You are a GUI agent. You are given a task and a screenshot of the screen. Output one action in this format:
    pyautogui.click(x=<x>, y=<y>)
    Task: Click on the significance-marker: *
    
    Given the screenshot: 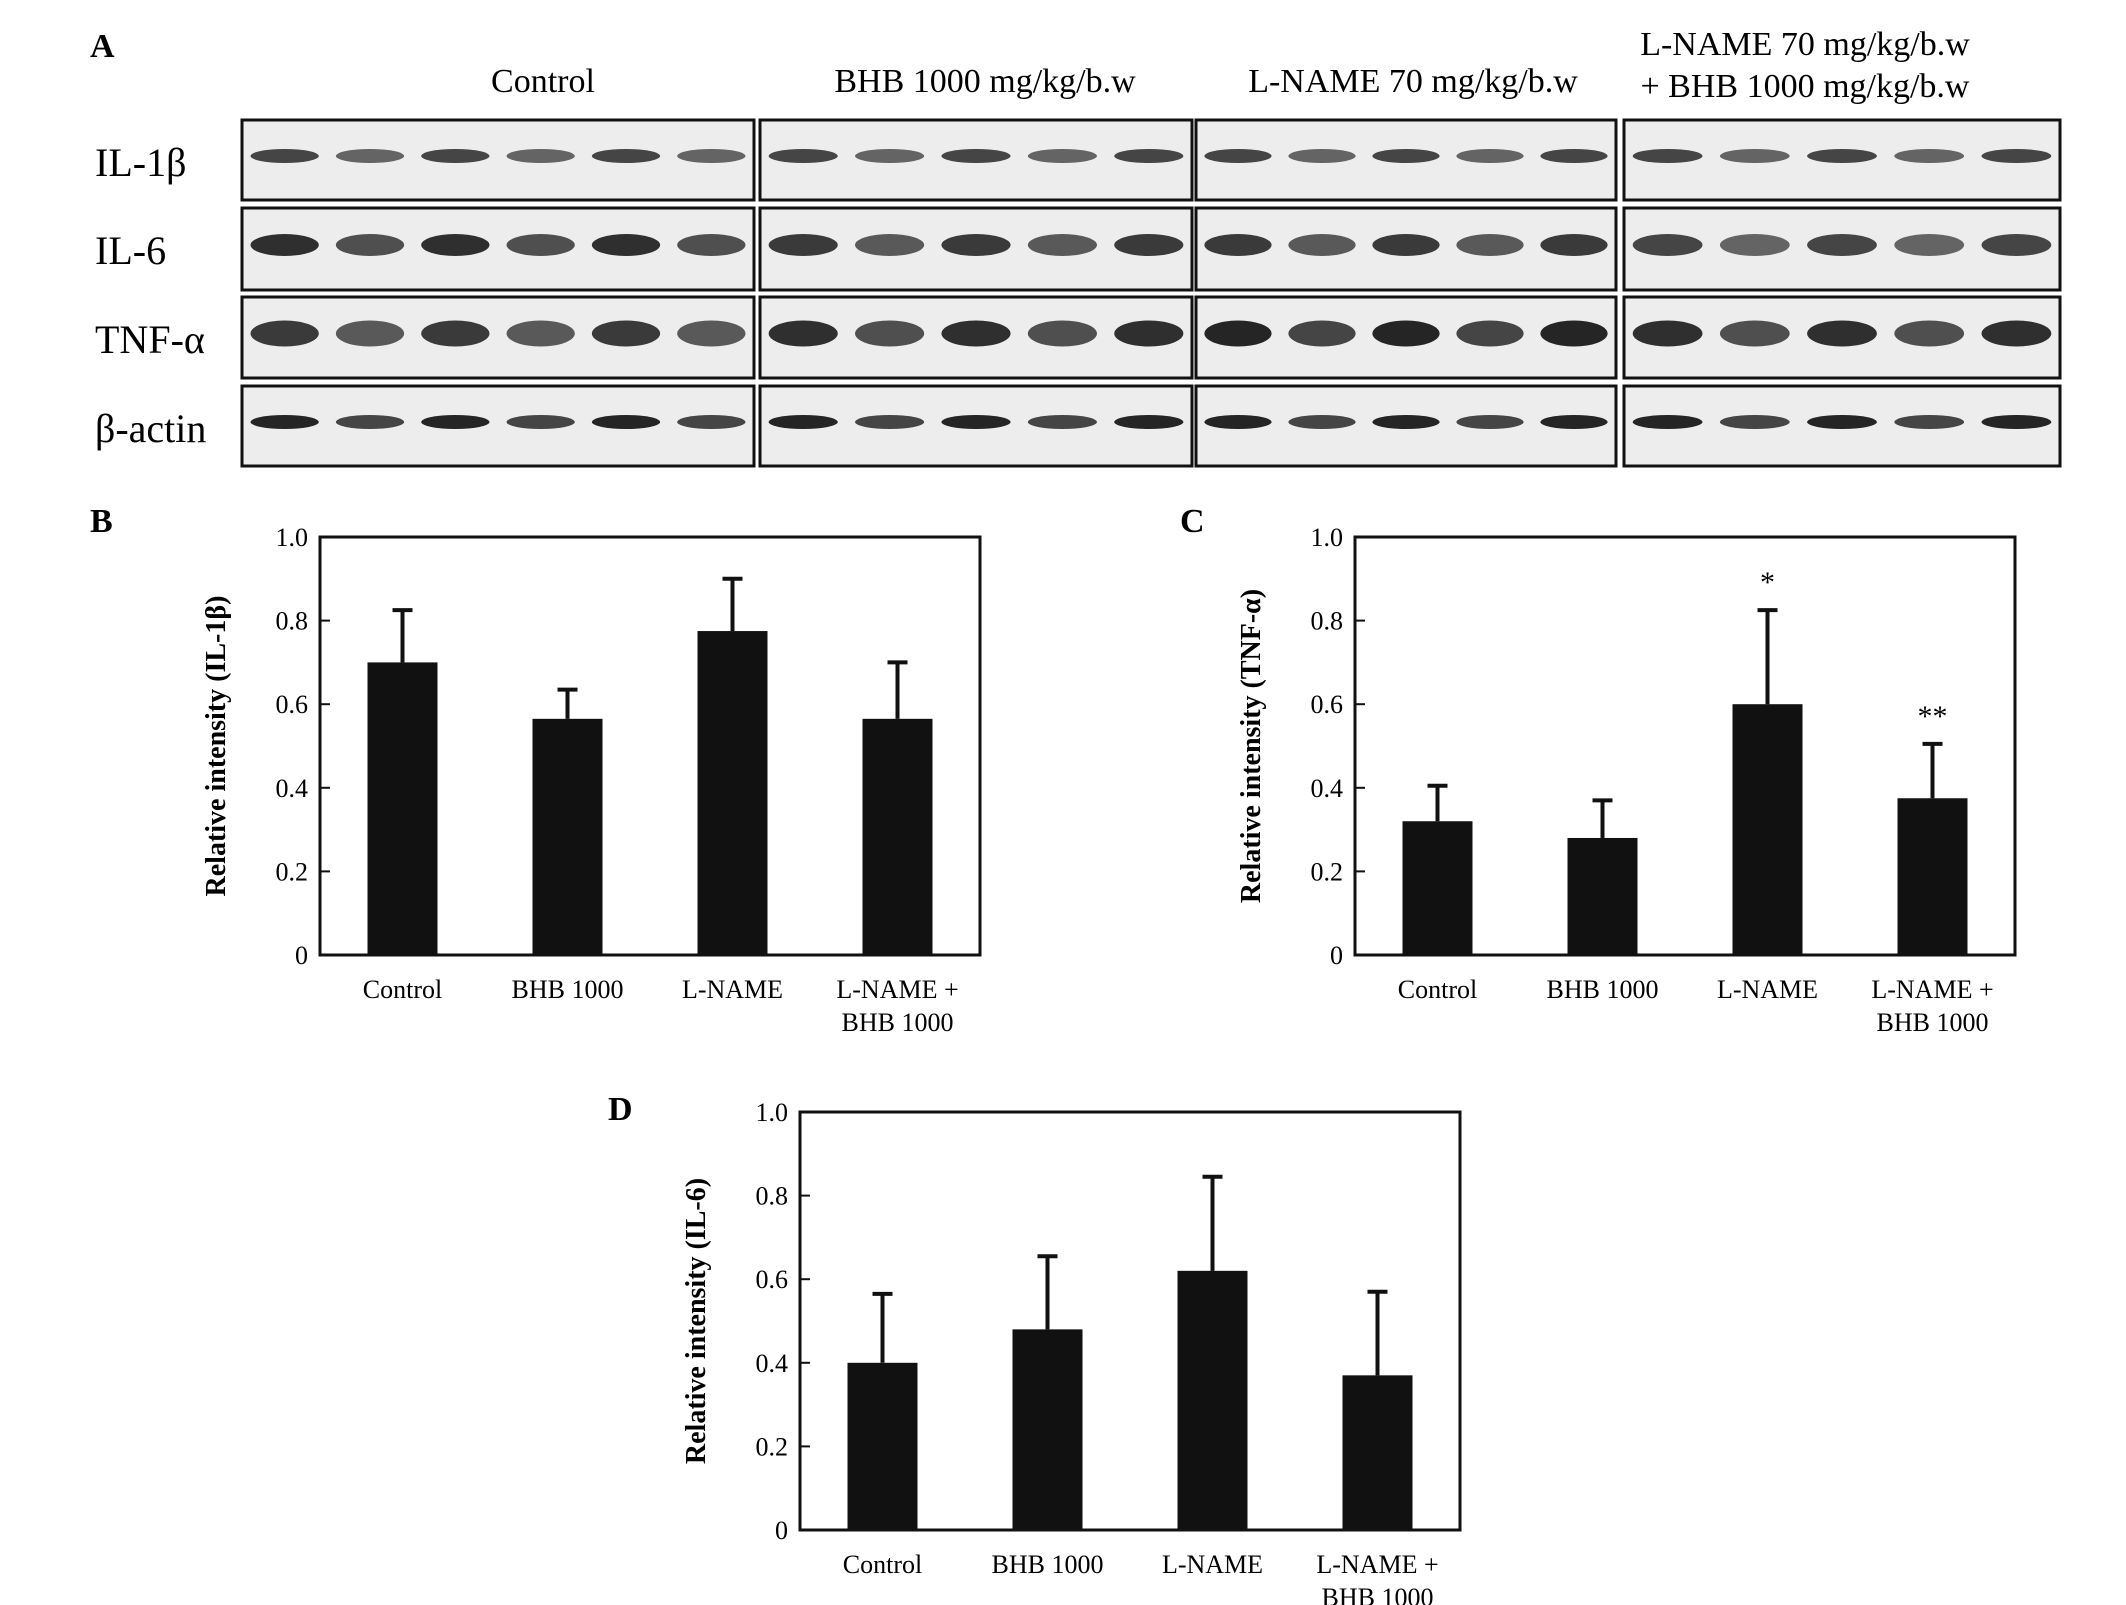 What is the action you would take?
    pyautogui.click(x=1767, y=582)
    